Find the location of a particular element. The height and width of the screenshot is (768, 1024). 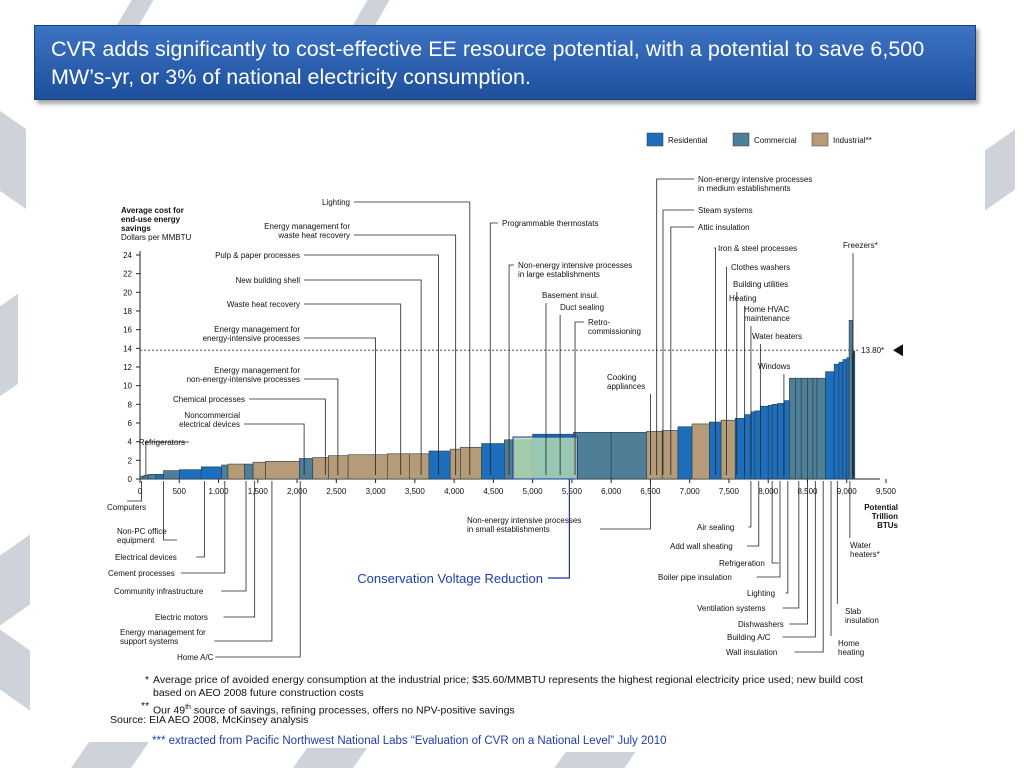

y-tick-label: 6 is located at coordinates (130, 423).